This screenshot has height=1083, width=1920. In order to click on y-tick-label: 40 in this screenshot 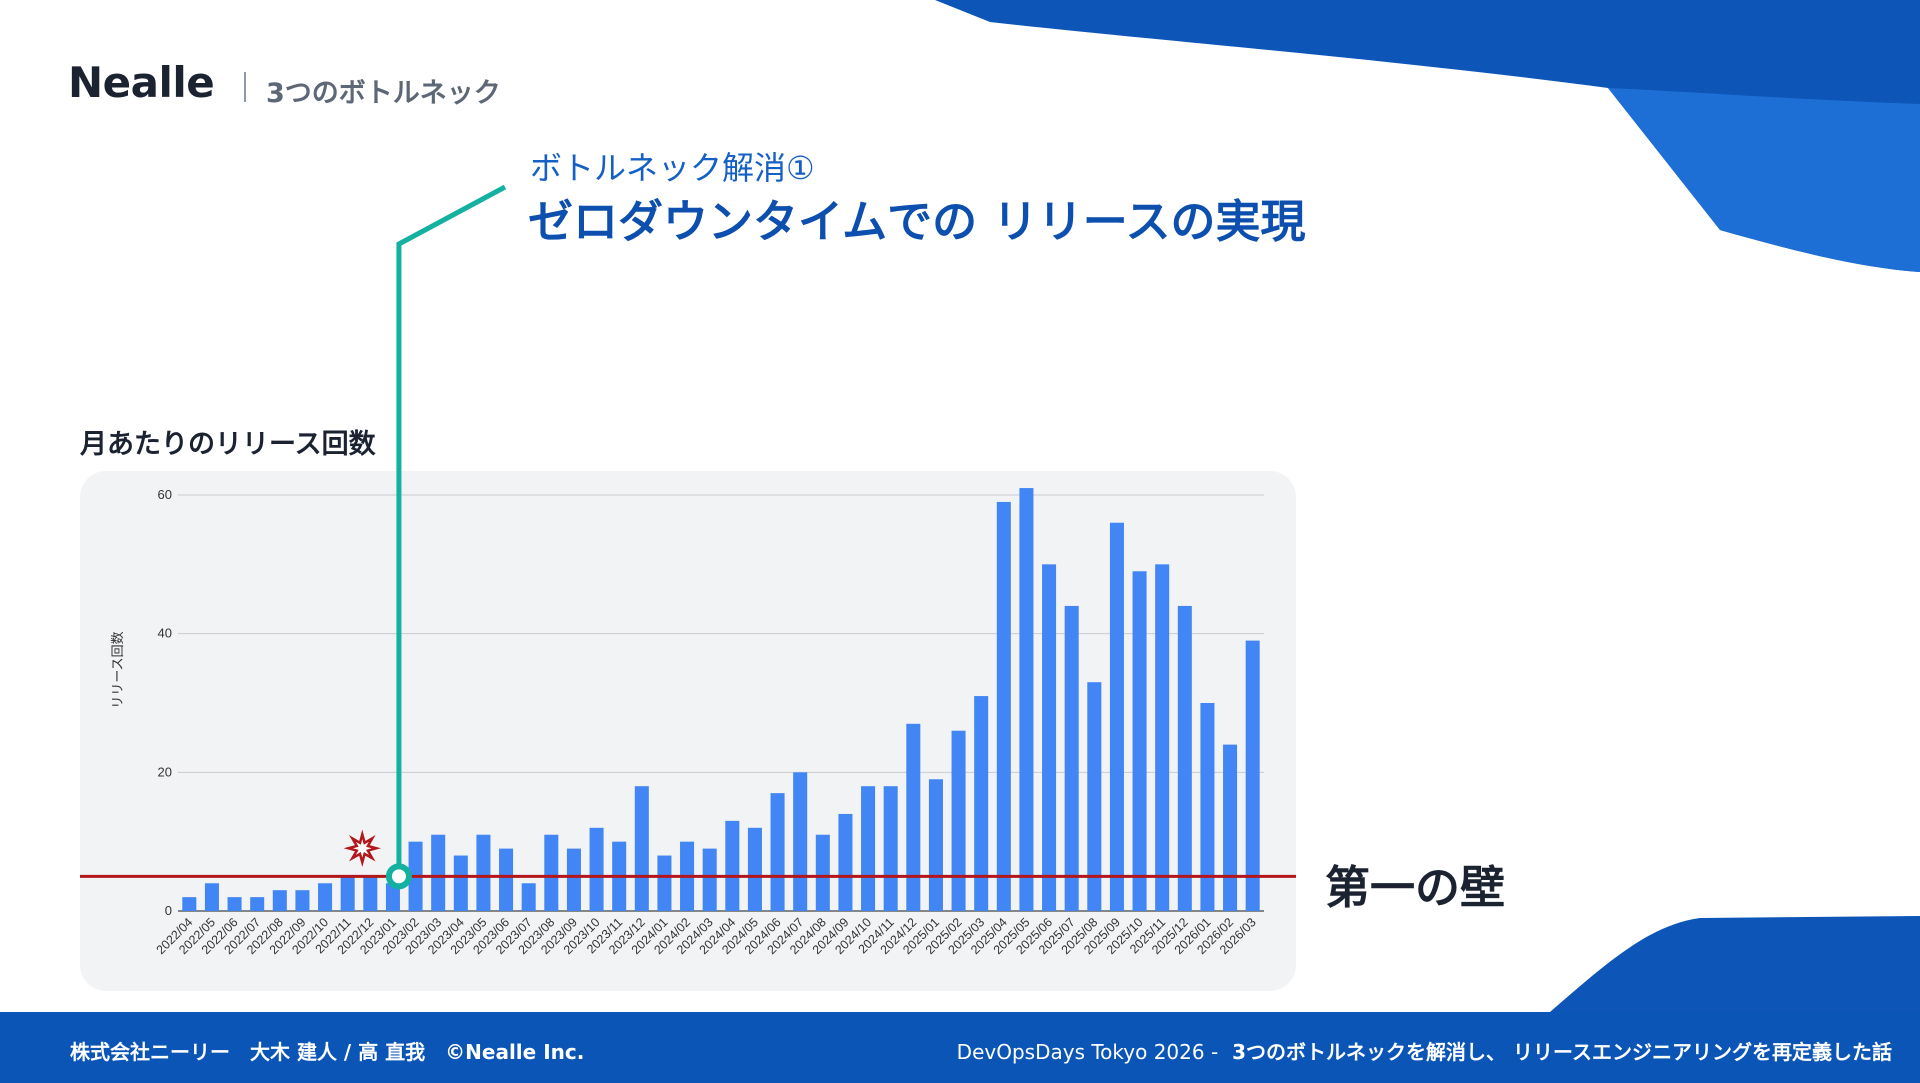, I will do `click(165, 633)`.